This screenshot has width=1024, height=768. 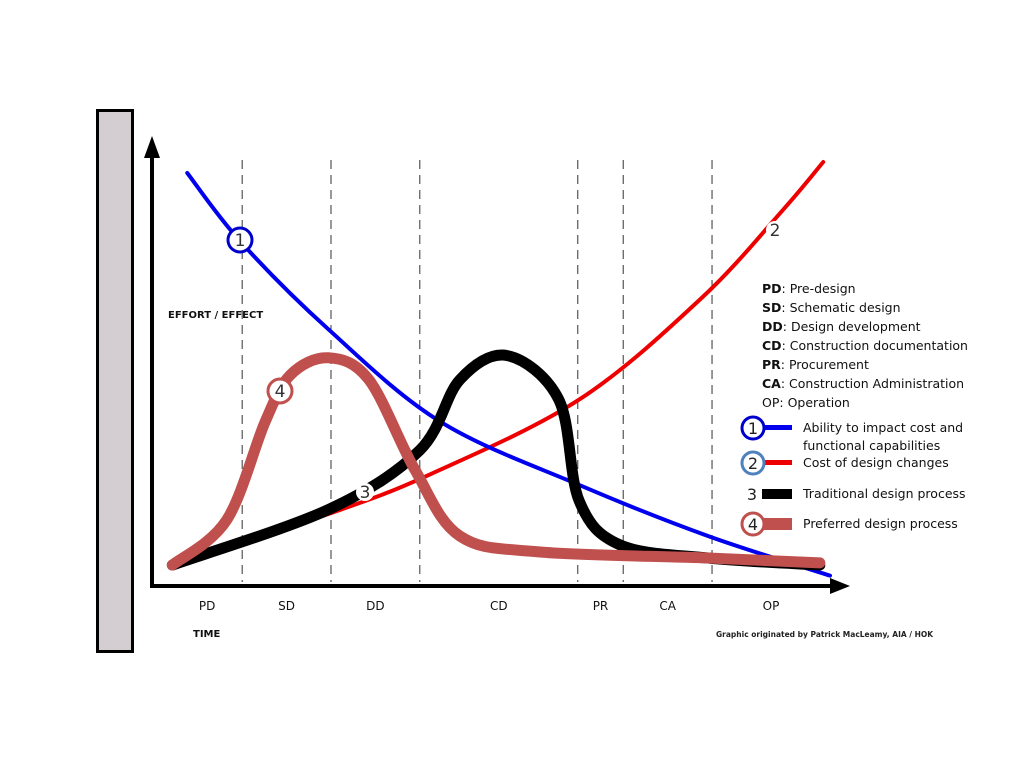 I want to click on key-label-1: Ability to impact cost and, so click(x=883, y=427).